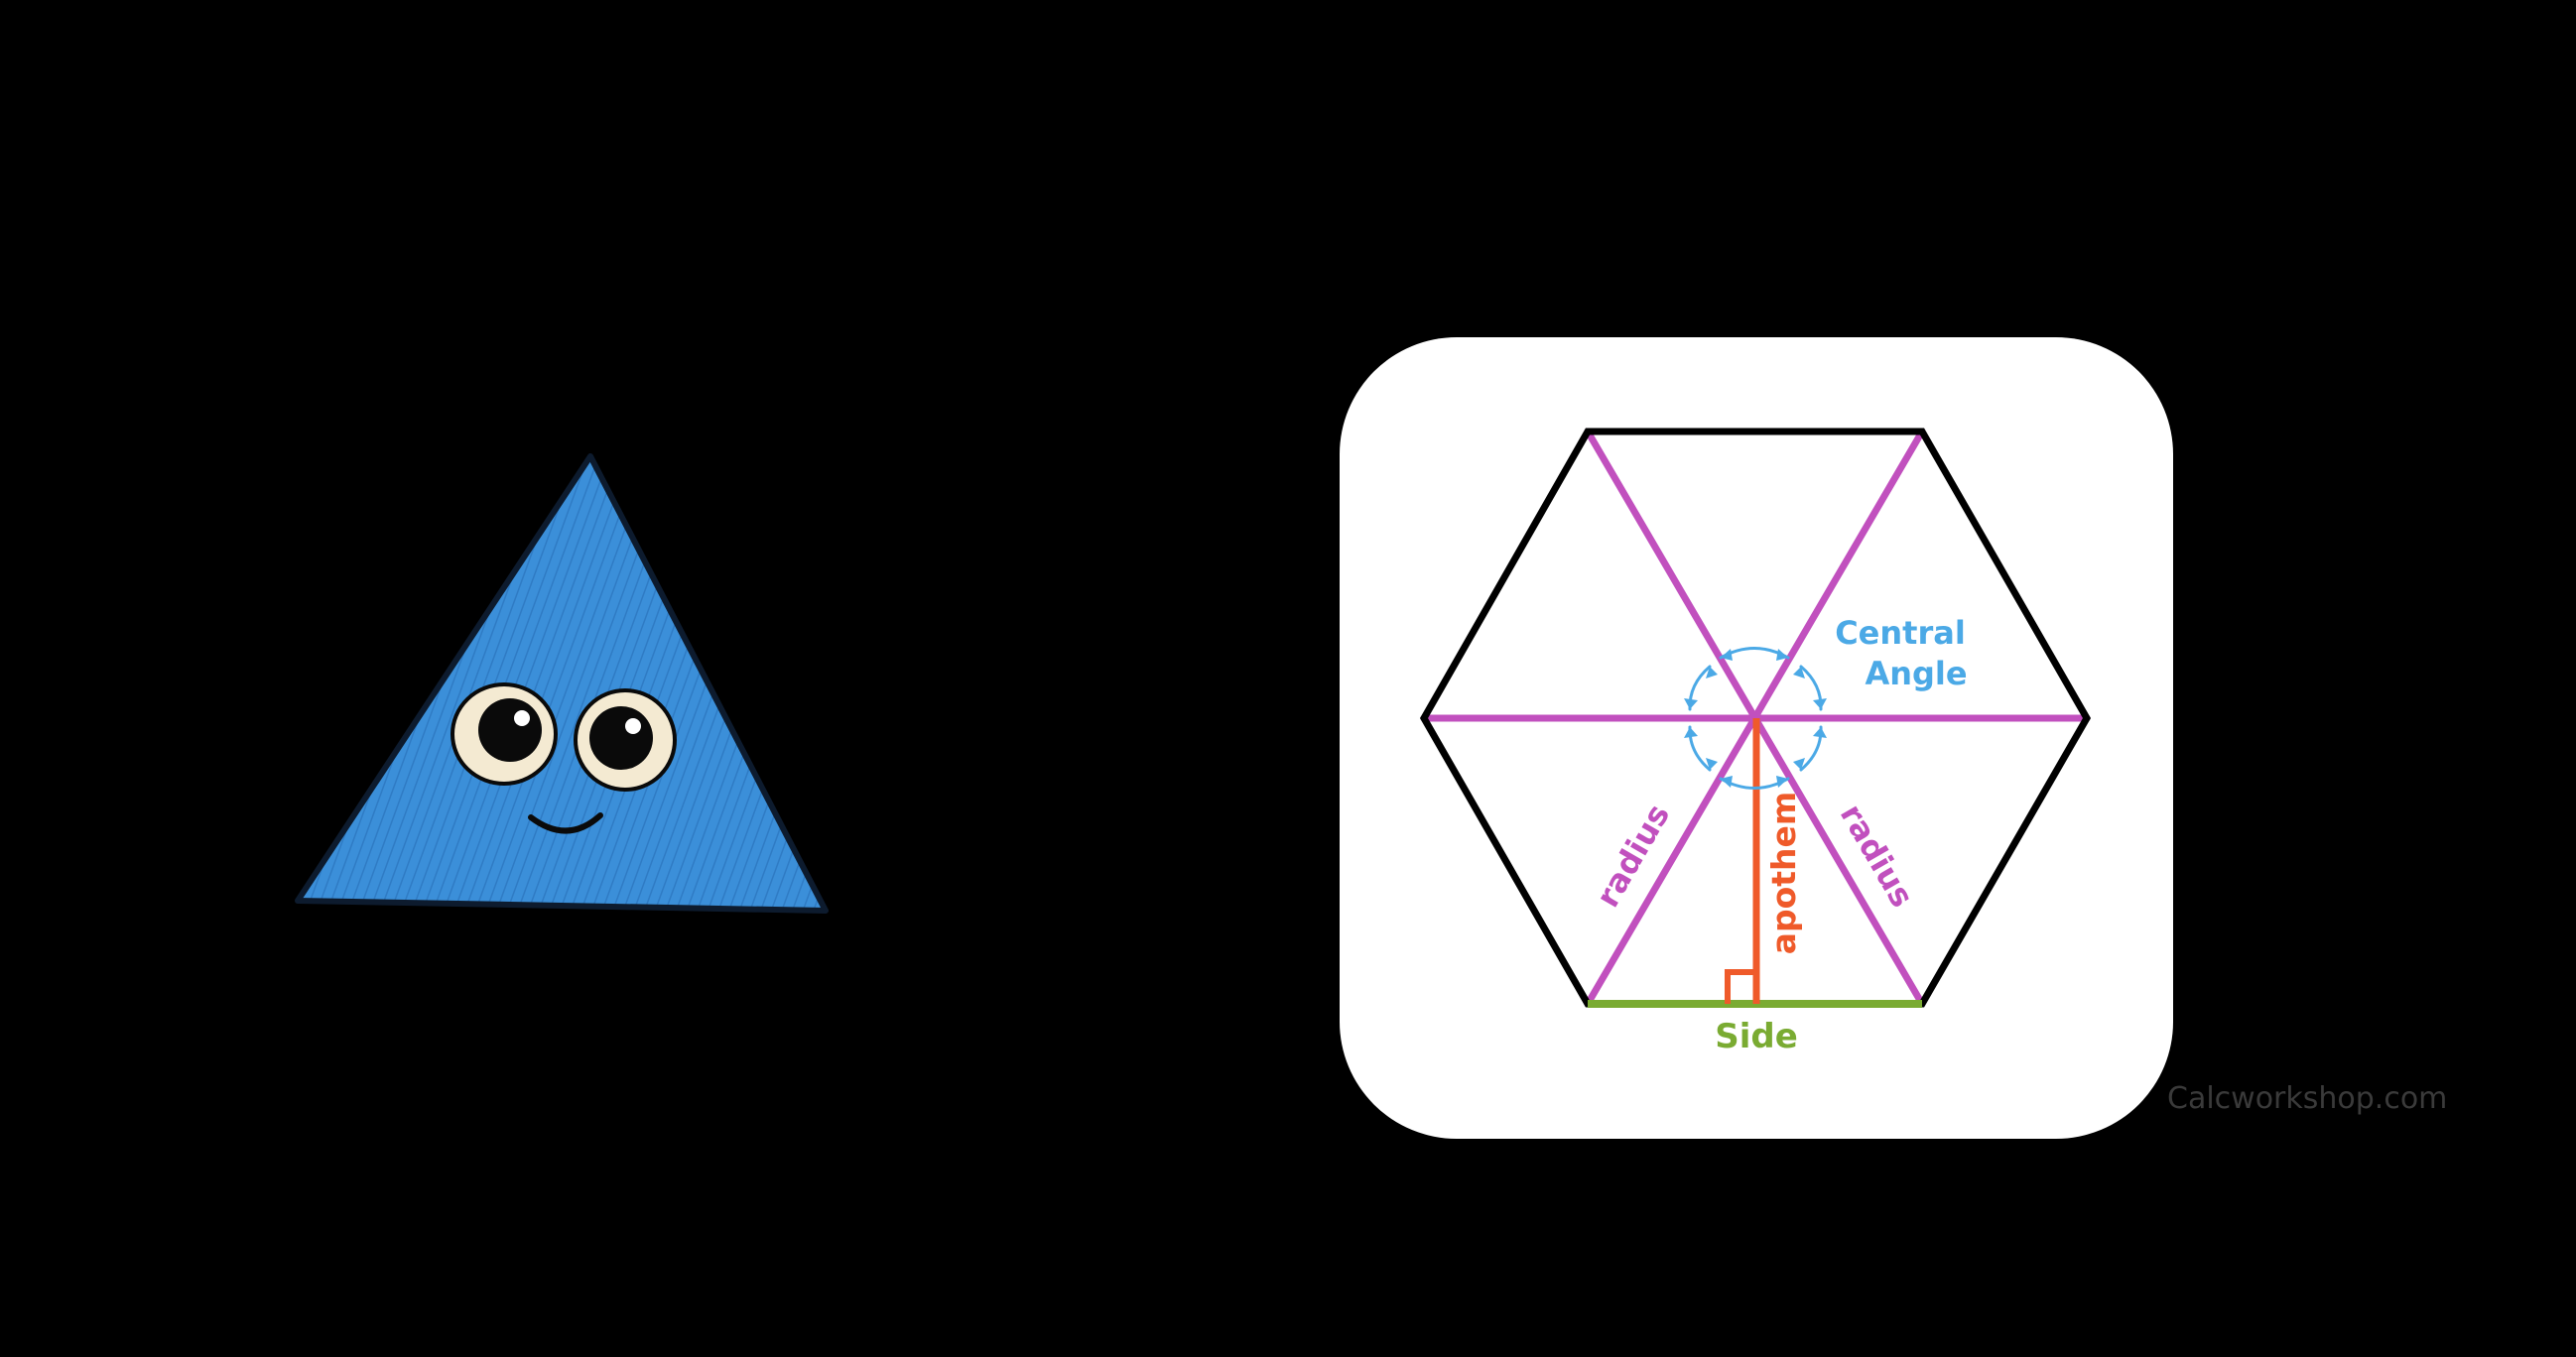 Image resolution: width=2576 pixels, height=1357 pixels. What do you see at coordinates (1784, 873) in the screenshot?
I see `apothem-label: apothem` at bounding box center [1784, 873].